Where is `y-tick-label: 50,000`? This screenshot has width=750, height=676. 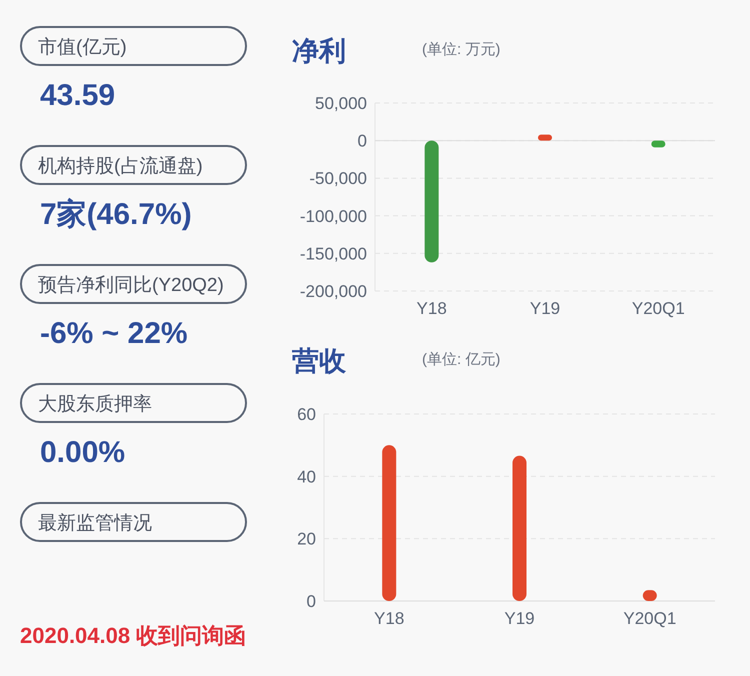 y-tick-label: 50,000 is located at coordinates (341, 103).